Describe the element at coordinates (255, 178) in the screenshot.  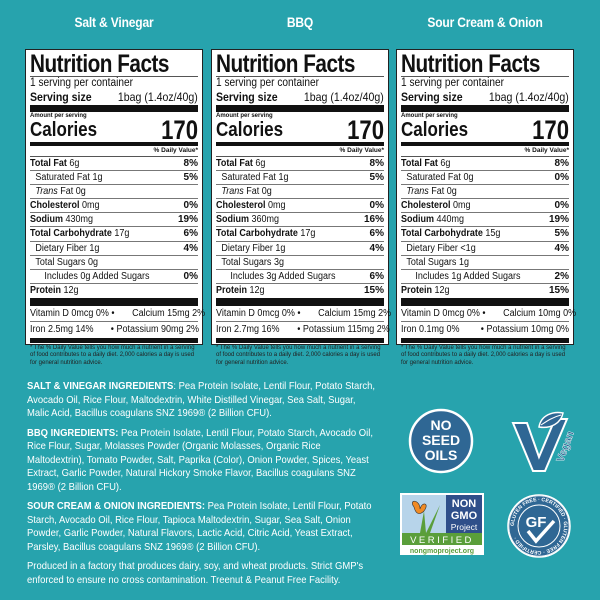
I see `nutrient-name: Saturated Fat 1g` at that location.